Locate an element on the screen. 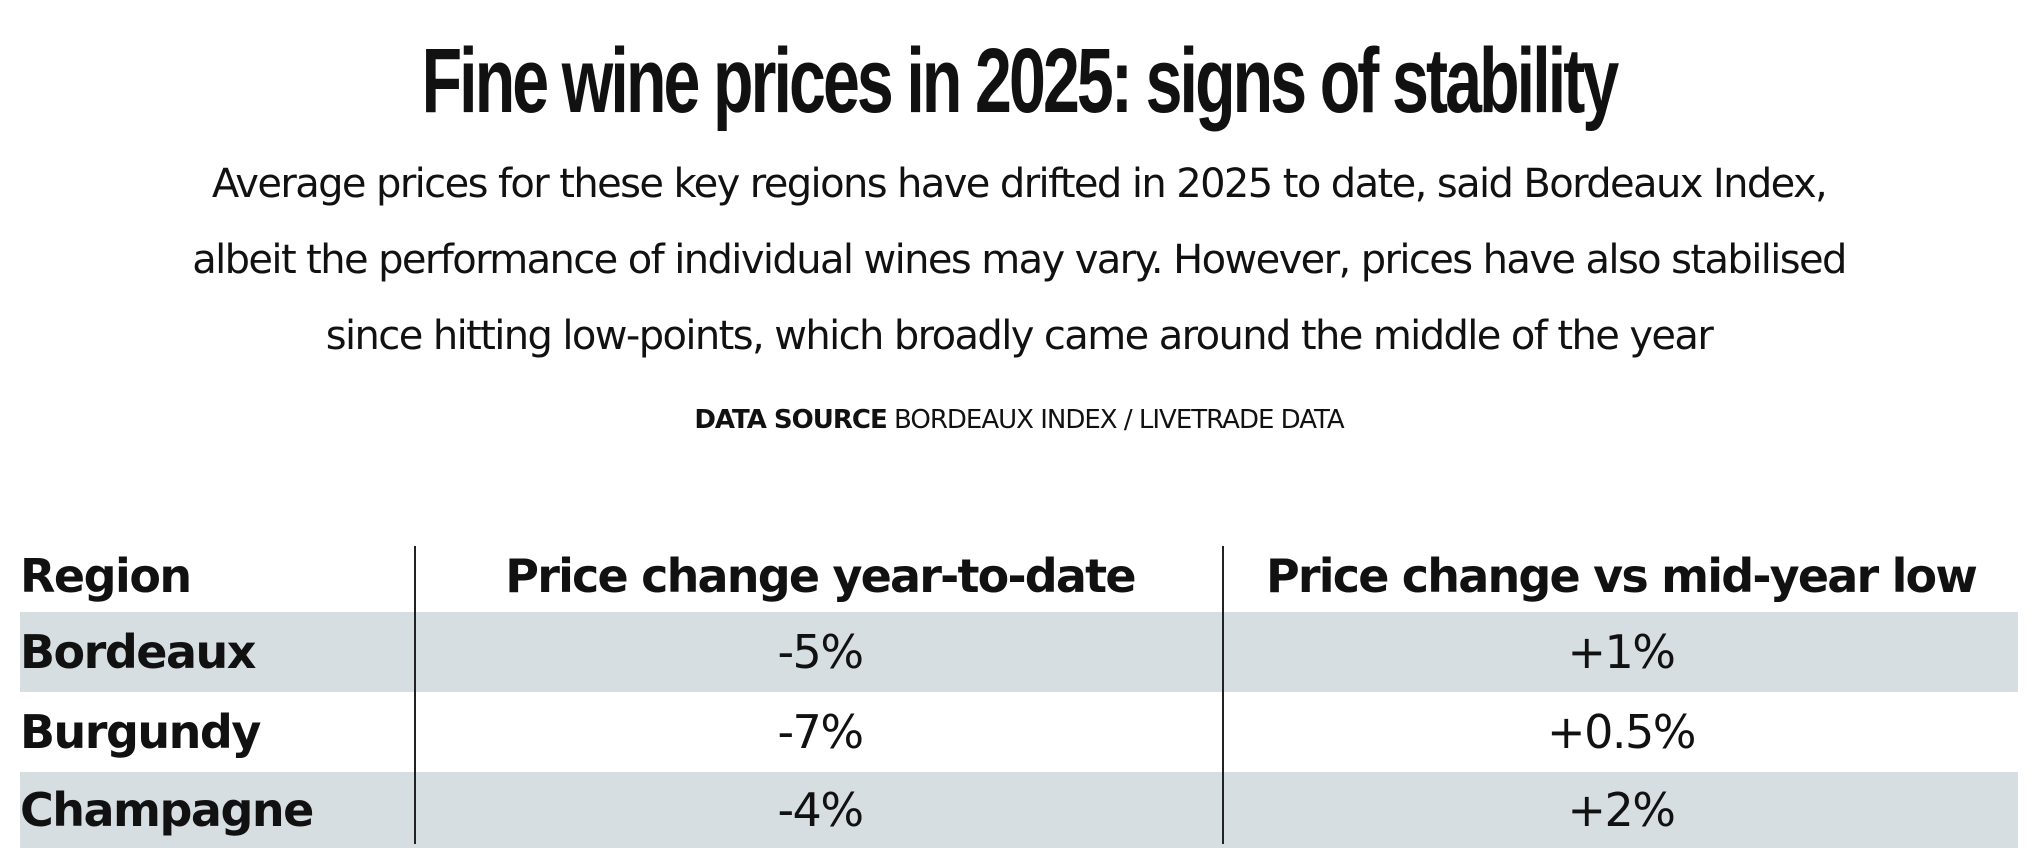 The width and height of the screenshot is (2038, 864). column-header-ytd: Price change year-to-date is located at coordinates (820, 576).